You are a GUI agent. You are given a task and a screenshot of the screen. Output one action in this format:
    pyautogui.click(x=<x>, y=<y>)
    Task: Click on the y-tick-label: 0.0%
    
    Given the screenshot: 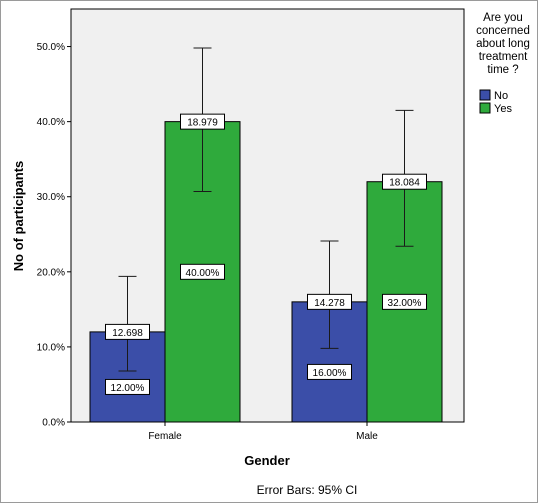 What is the action you would take?
    pyautogui.click(x=53, y=423)
    